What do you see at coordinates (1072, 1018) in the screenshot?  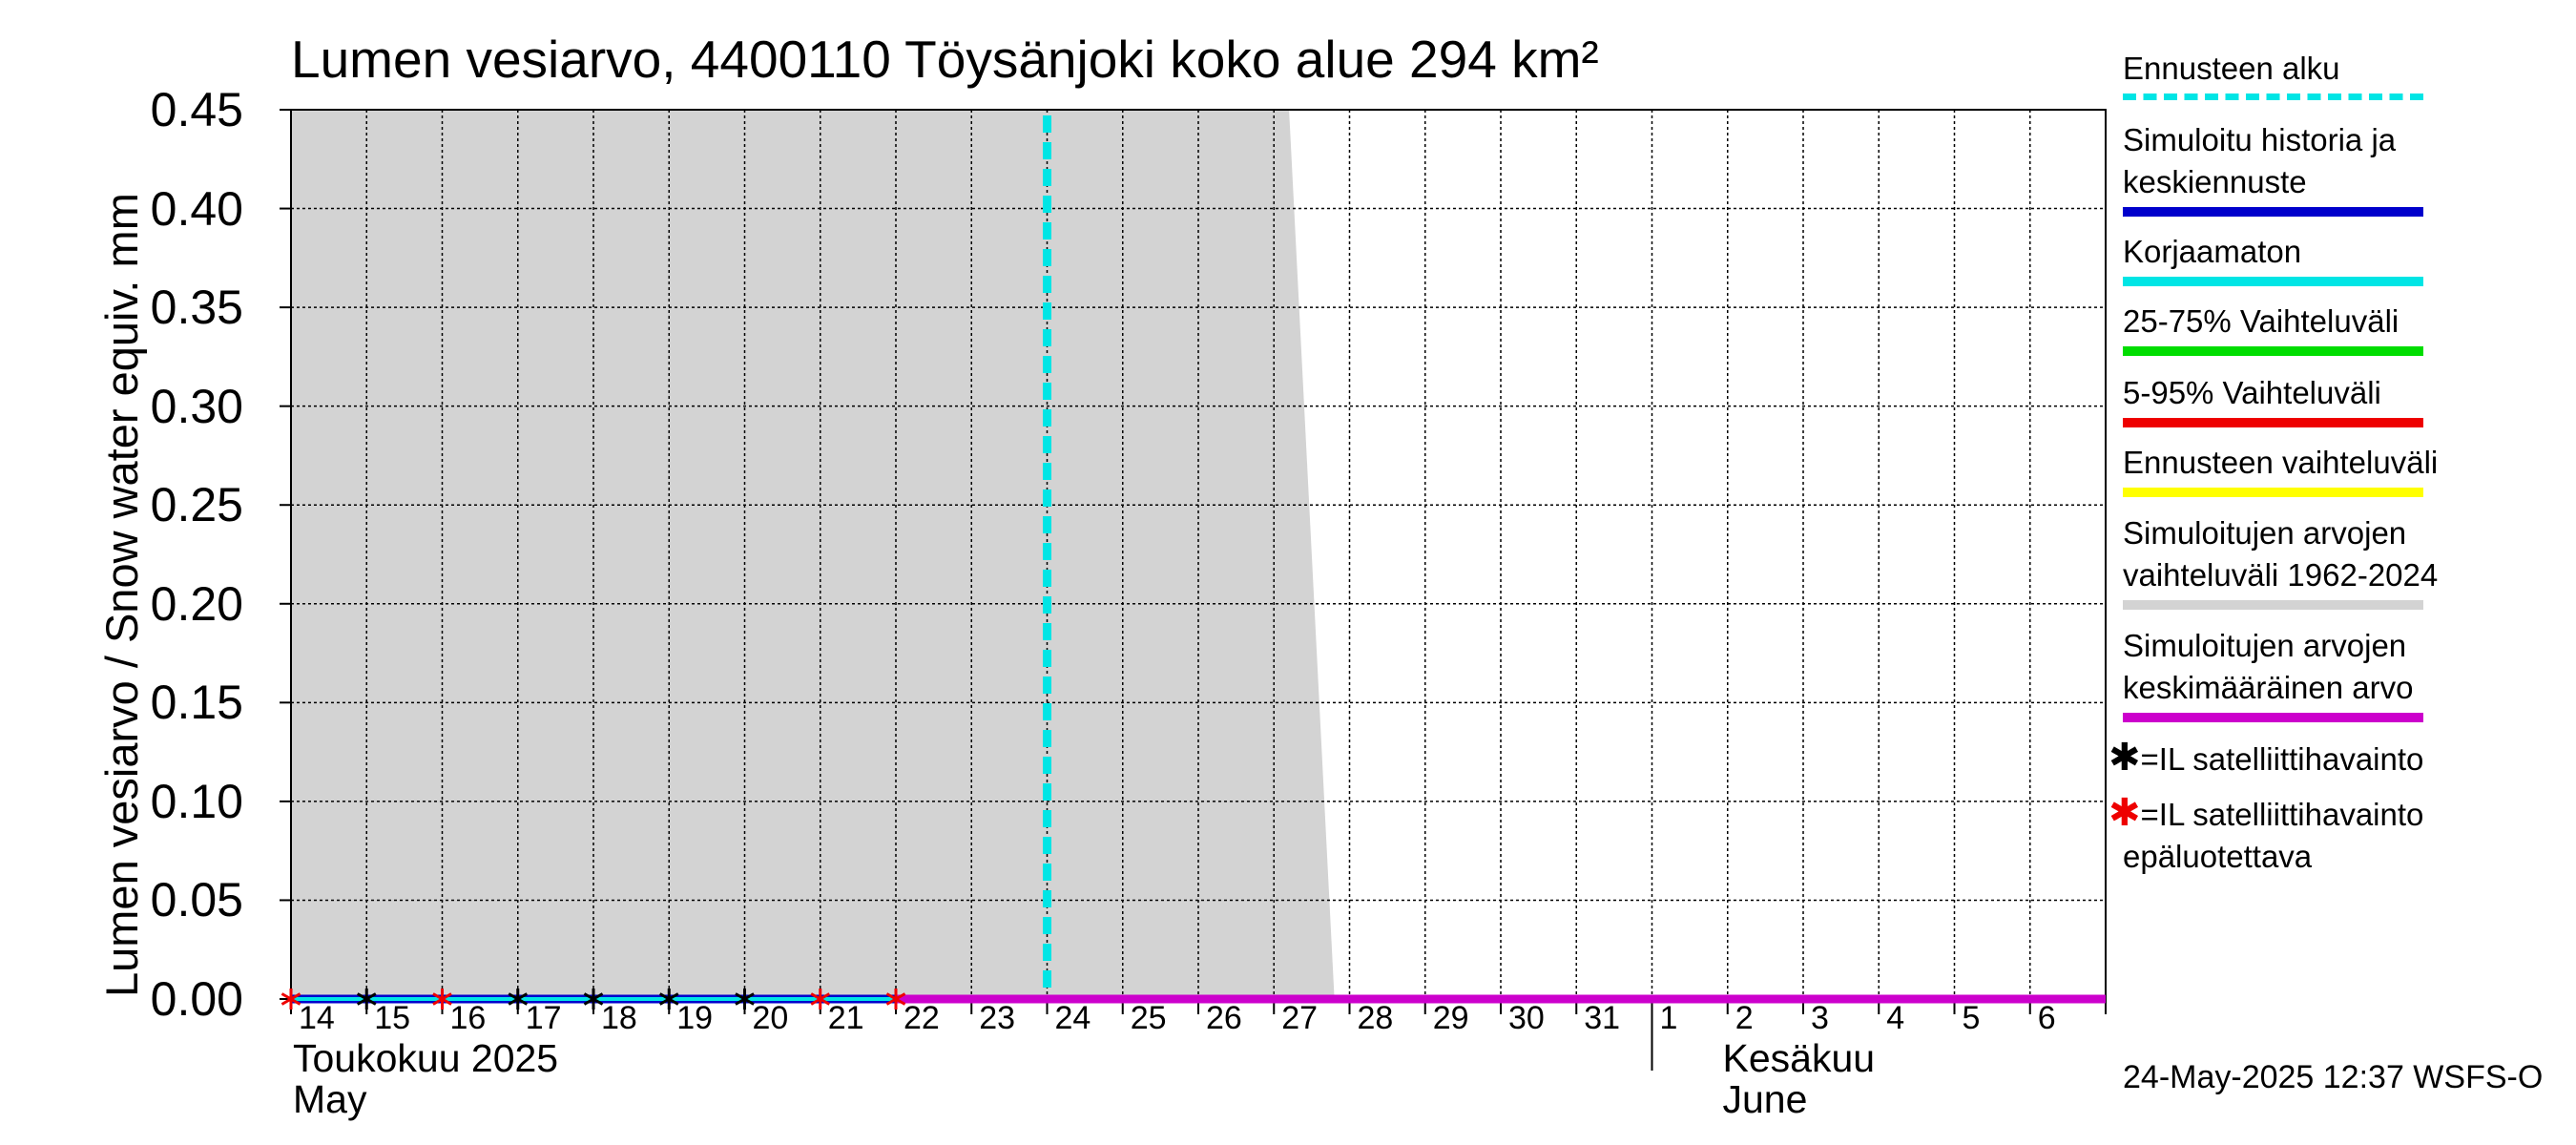 I see `x-tick-label: 24` at bounding box center [1072, 1018].